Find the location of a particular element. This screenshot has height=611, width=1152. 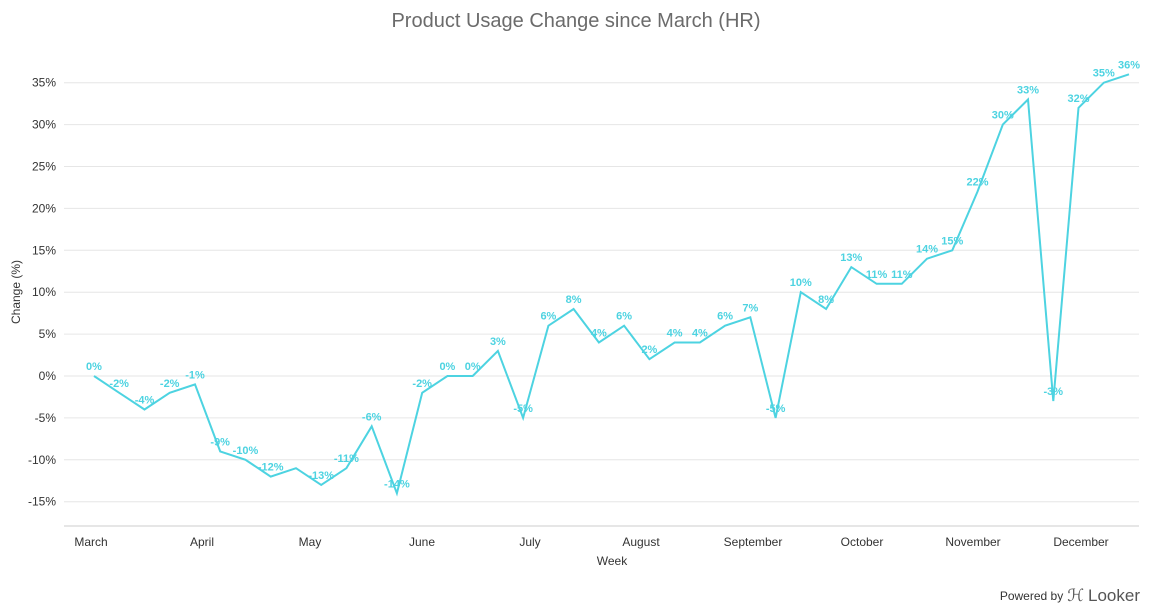

data-label: 3% is located at coordinates (498, 342).